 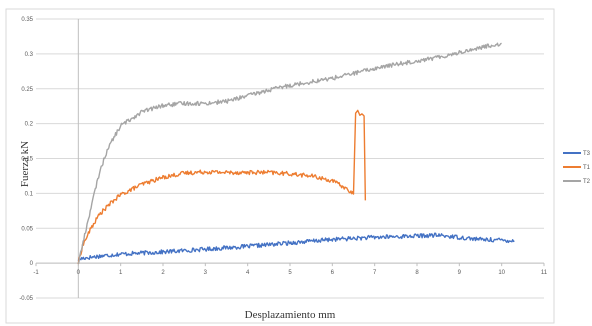 I want to click on x-tick-labels: -1 0 1 2 3 4 5 6 7 8 9 10 11, so click(x=290, y=273).